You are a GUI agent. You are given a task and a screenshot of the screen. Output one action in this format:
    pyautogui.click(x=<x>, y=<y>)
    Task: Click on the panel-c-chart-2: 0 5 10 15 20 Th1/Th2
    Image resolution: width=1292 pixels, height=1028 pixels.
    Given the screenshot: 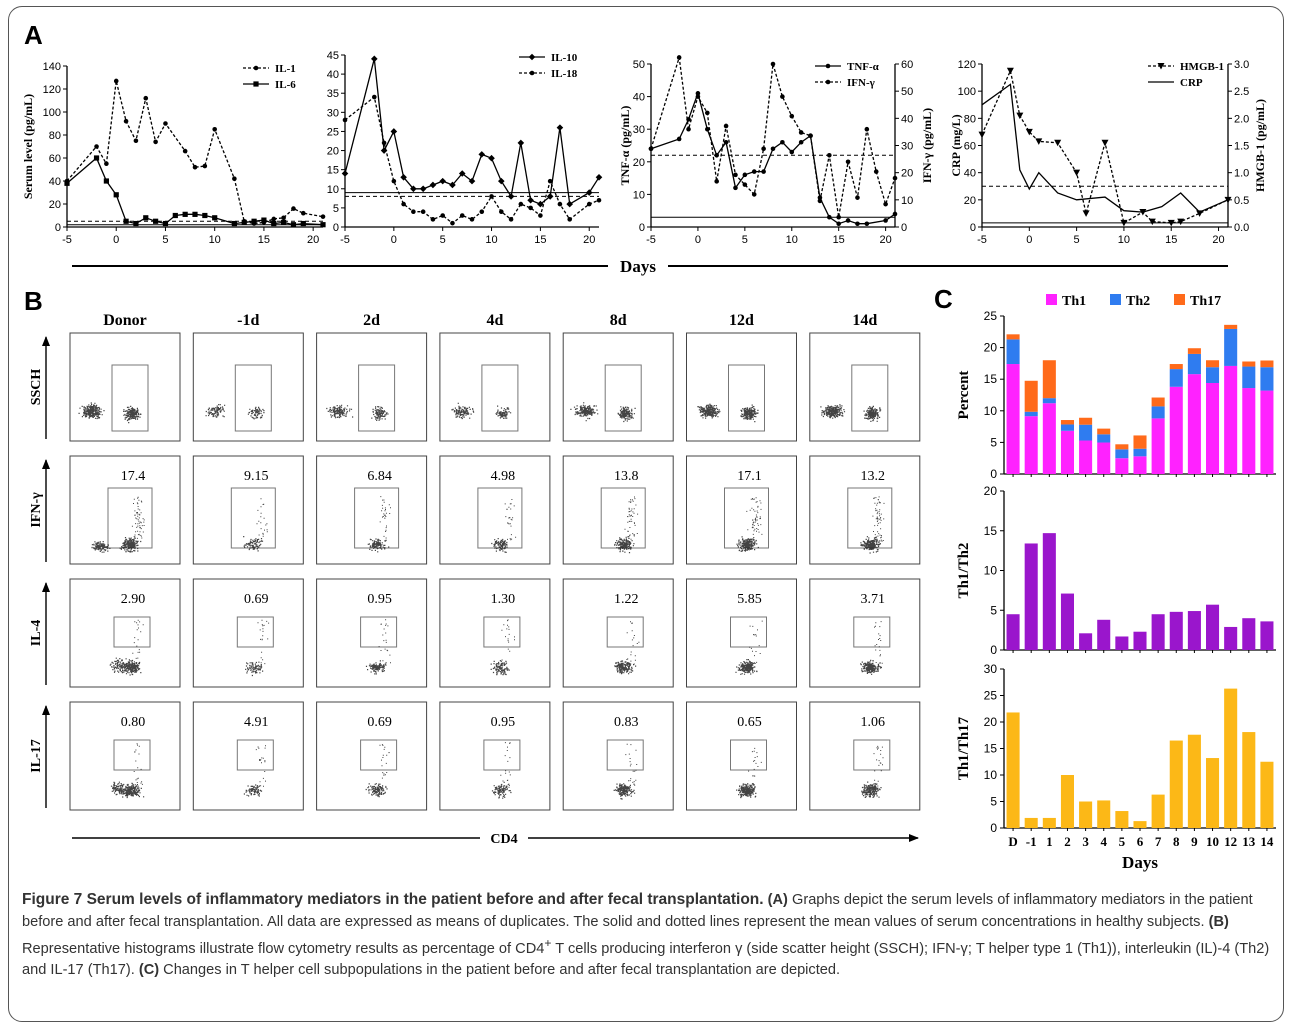 What is the action you would take?
    pyautogui.click(x=1116, y=570)
    